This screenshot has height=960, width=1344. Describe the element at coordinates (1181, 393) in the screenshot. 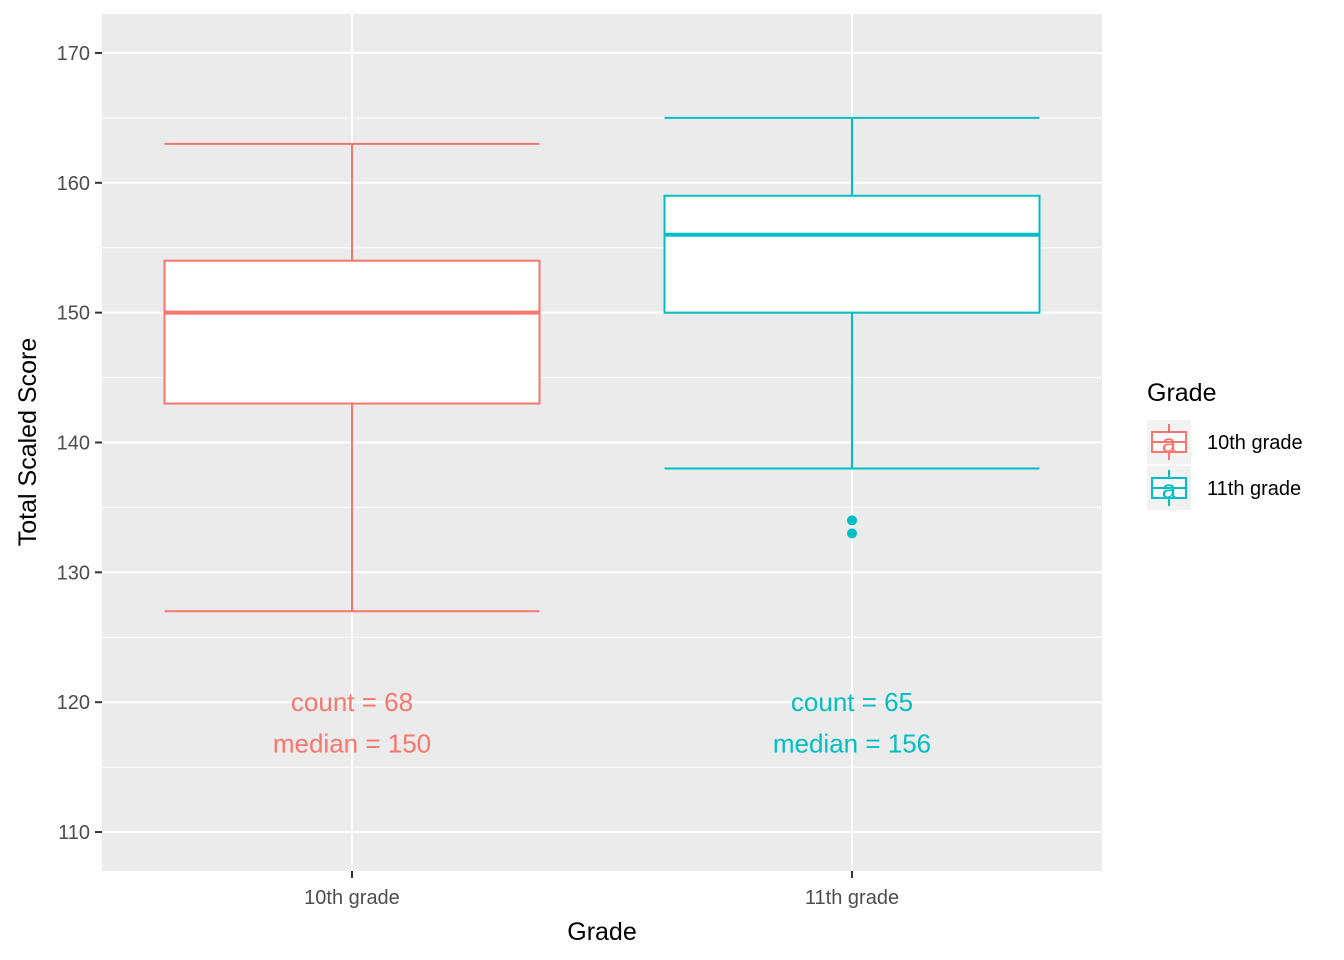

I see `legend-title: Grade` at that location.